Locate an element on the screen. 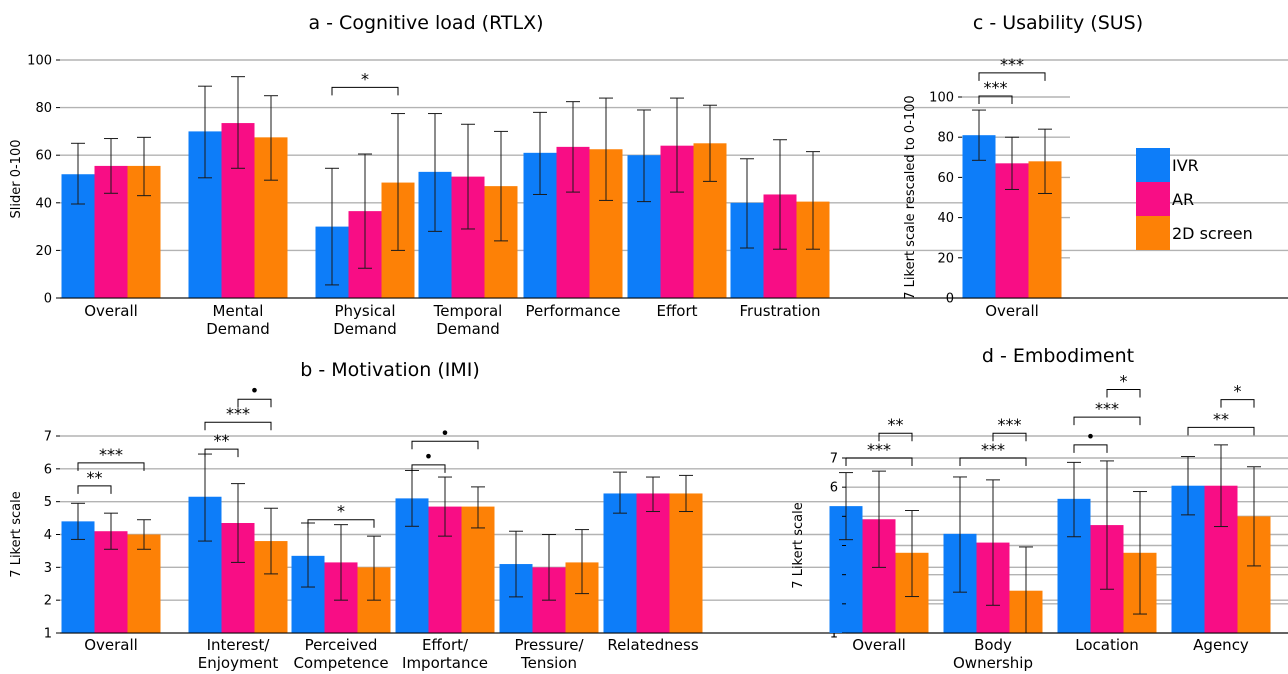 The height and width of the screenshot is (674, 1288). y-axis-label: 7 Likert scale is located at coordinates (798, 545).